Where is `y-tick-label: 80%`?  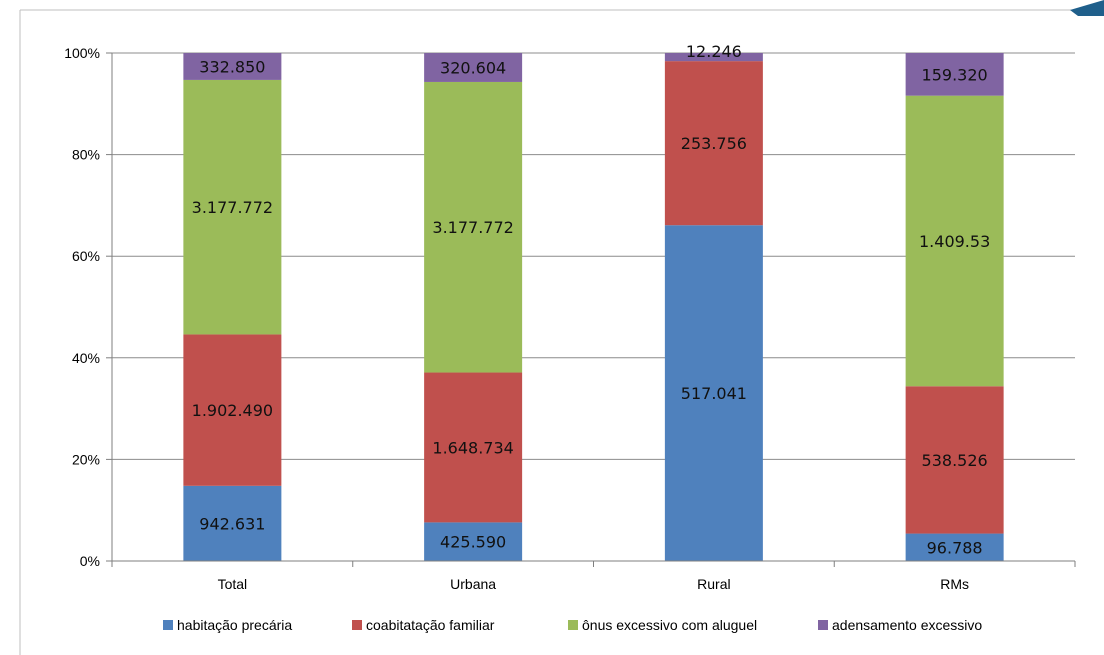 y-tick-label: 80% is located at coordinates (86, 155).